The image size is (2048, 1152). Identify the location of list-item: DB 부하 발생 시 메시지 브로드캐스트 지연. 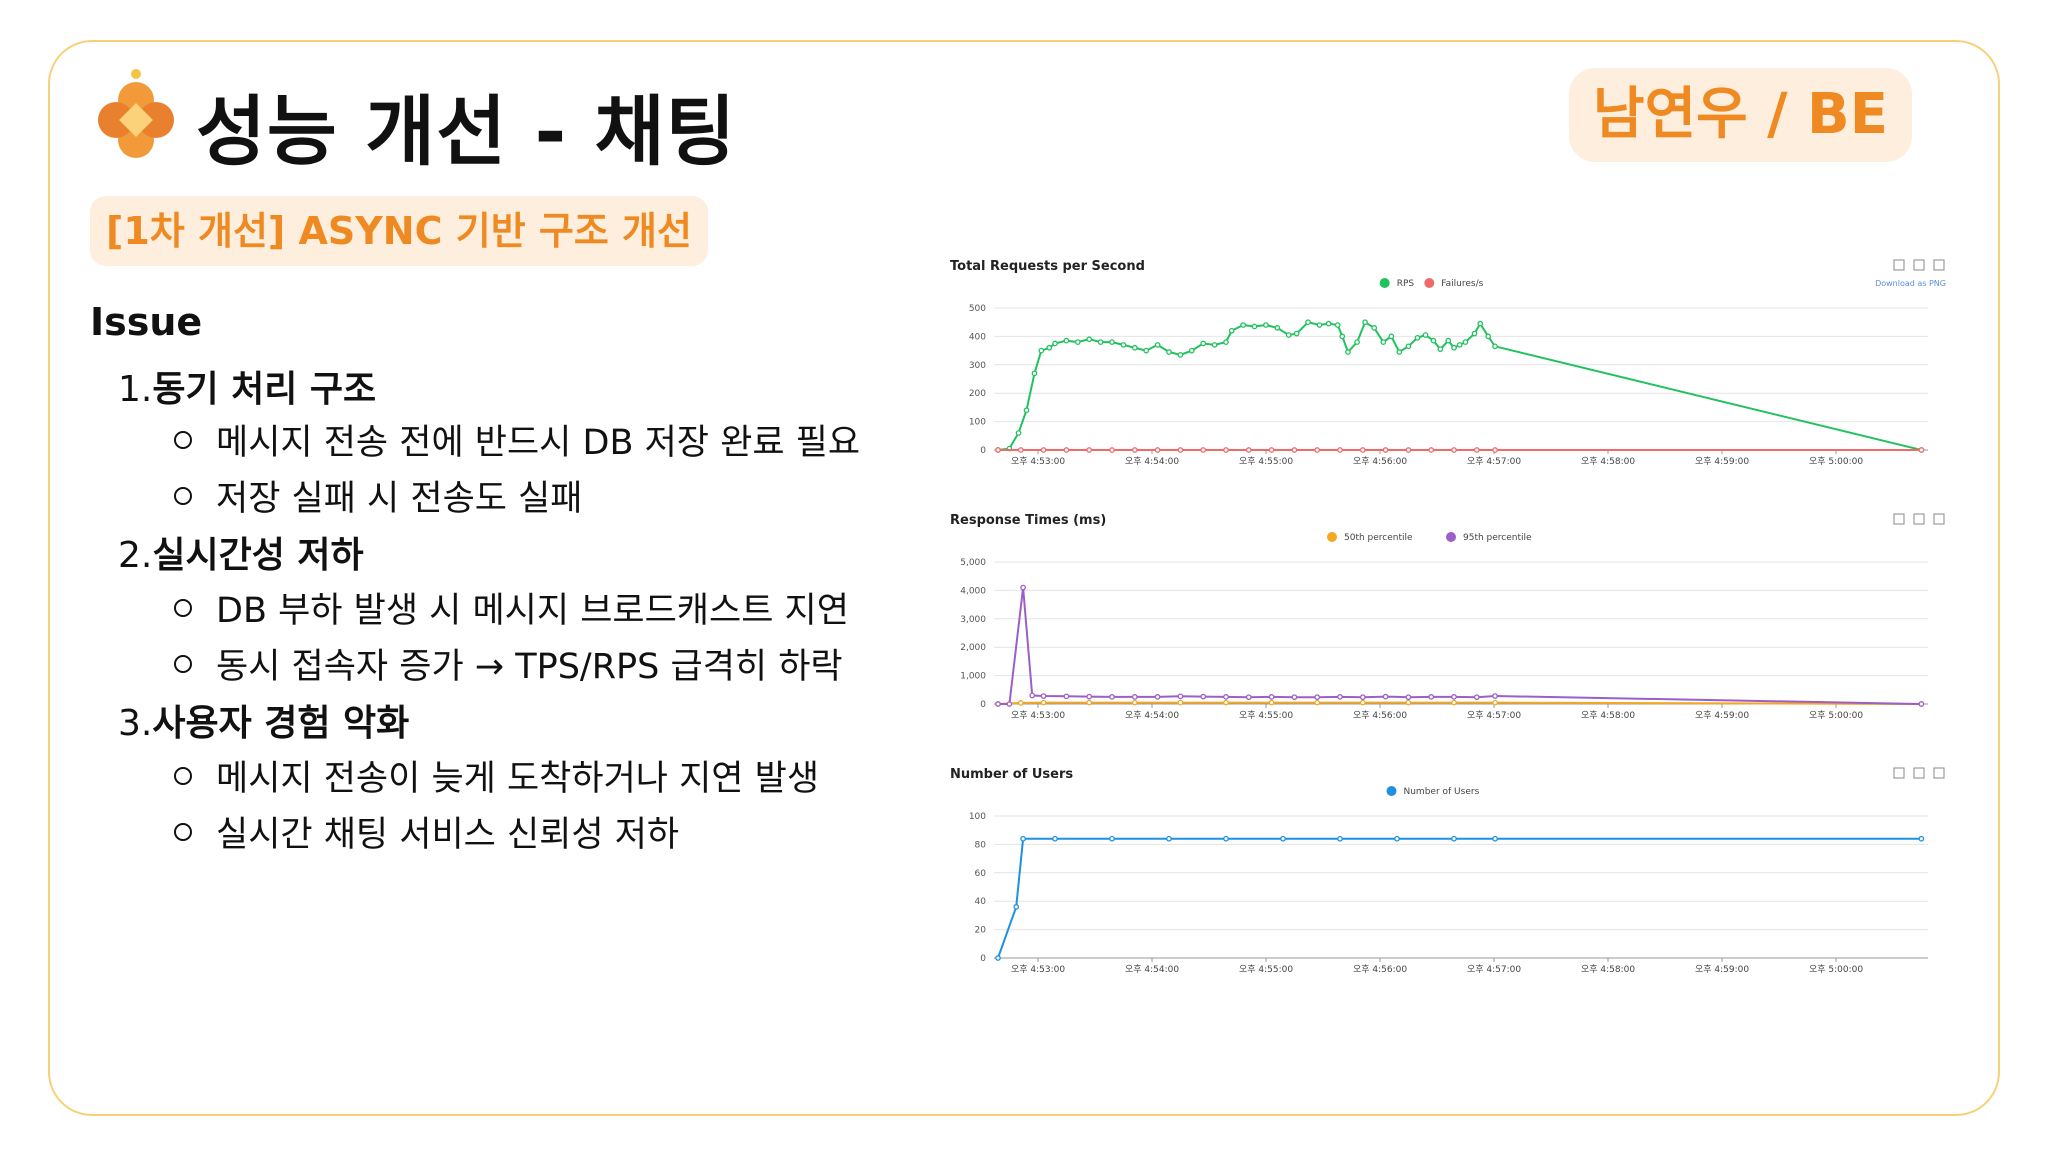
(511, 607).